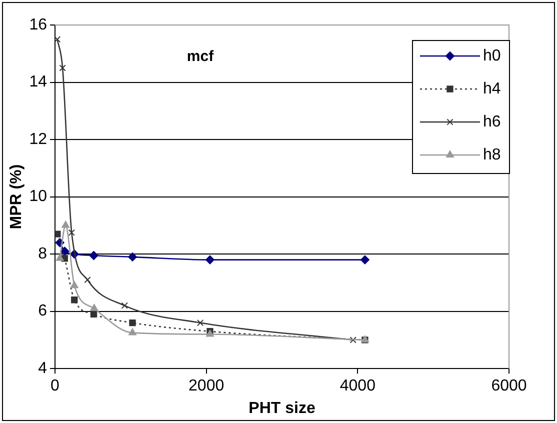  Describe the element at coordinates (492, 55) in the screenshot. I see `legend-label: h0` at that location.